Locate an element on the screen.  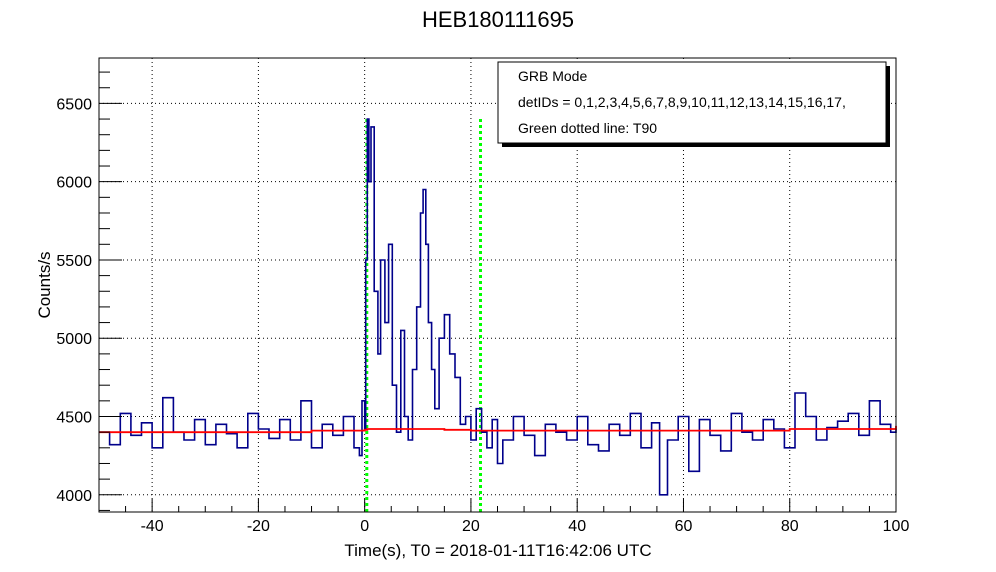
x-tick-label: 60 is located at coordinates (684, 526).